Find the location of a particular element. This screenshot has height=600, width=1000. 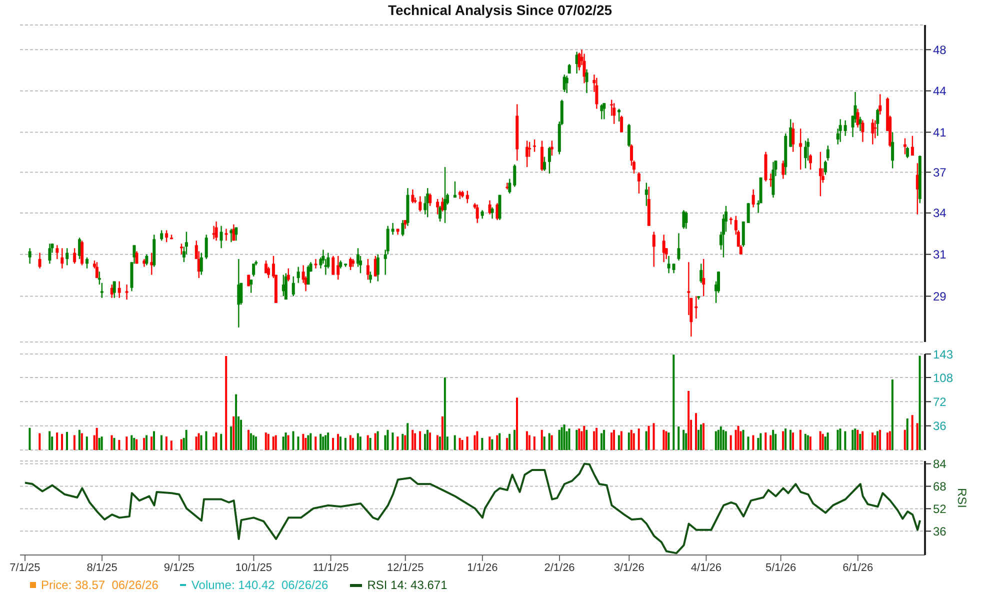

y-tick-label: 36 is located at coordinates (940, 426).